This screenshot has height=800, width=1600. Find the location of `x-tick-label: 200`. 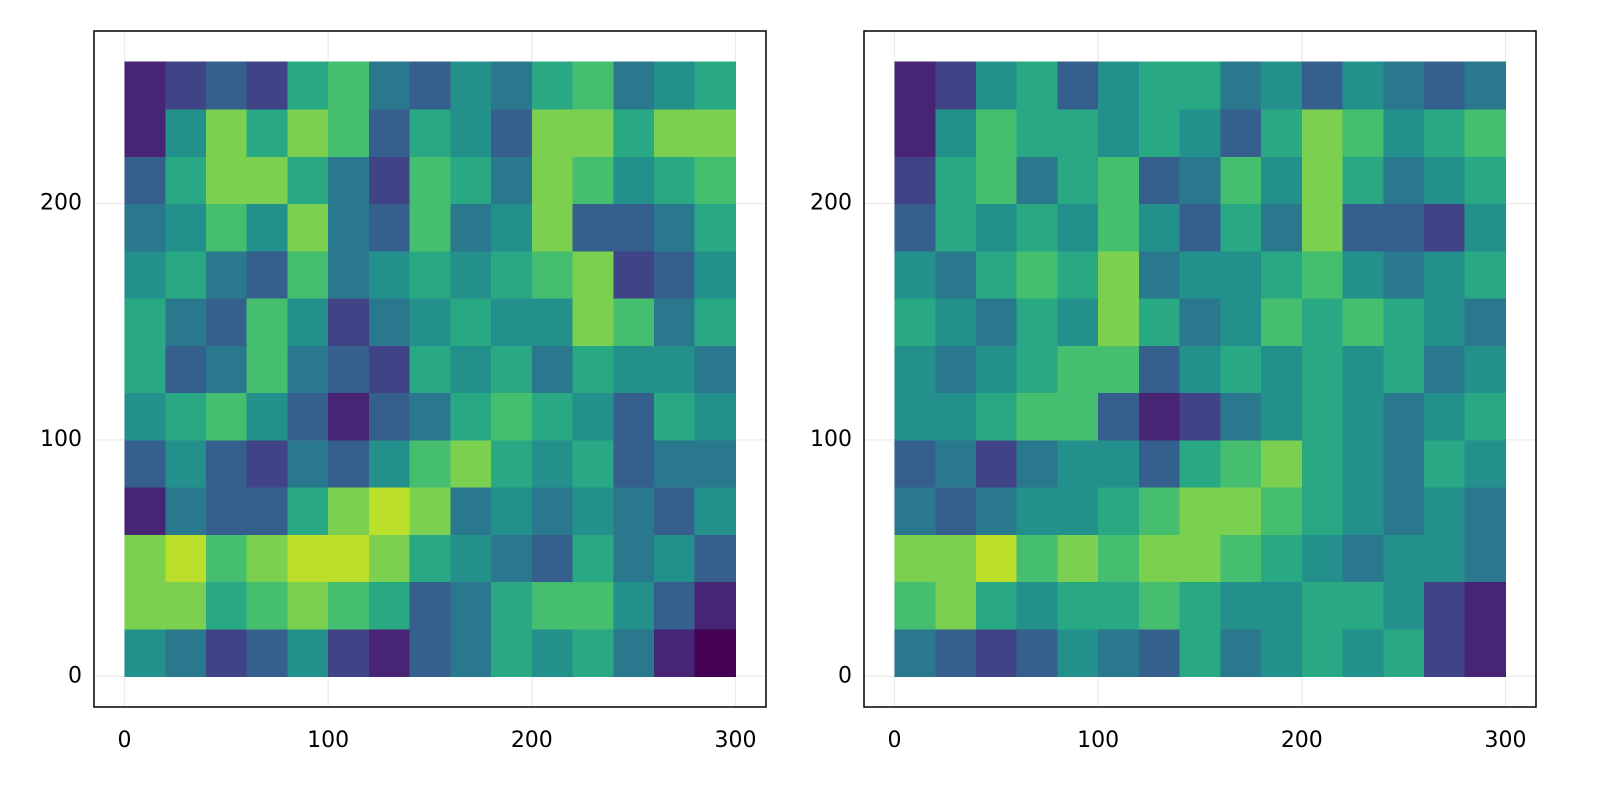

x-tick-label: 200 is located at coordinates (1302, 740).